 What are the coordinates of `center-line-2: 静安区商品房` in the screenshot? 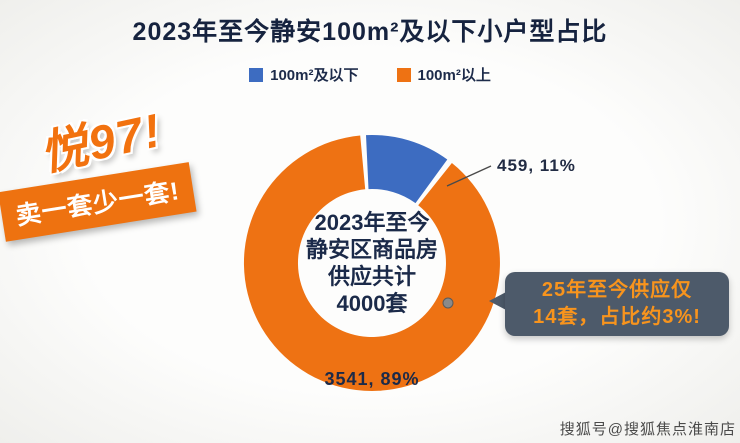 It's located at (371, 249).